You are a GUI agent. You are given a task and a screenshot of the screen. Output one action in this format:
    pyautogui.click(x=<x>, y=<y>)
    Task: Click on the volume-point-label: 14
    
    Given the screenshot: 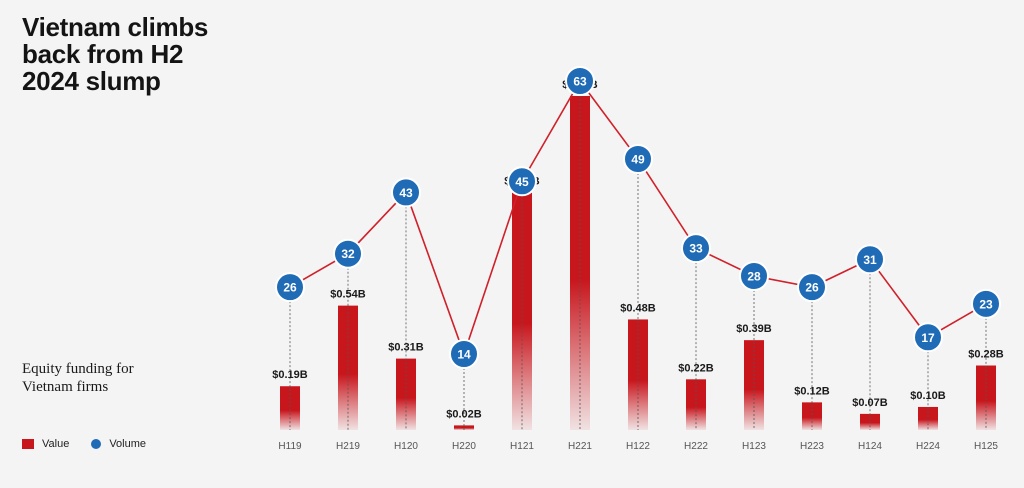 What is the action you would take?
    pyautogui.click(x=464, y=355)
    